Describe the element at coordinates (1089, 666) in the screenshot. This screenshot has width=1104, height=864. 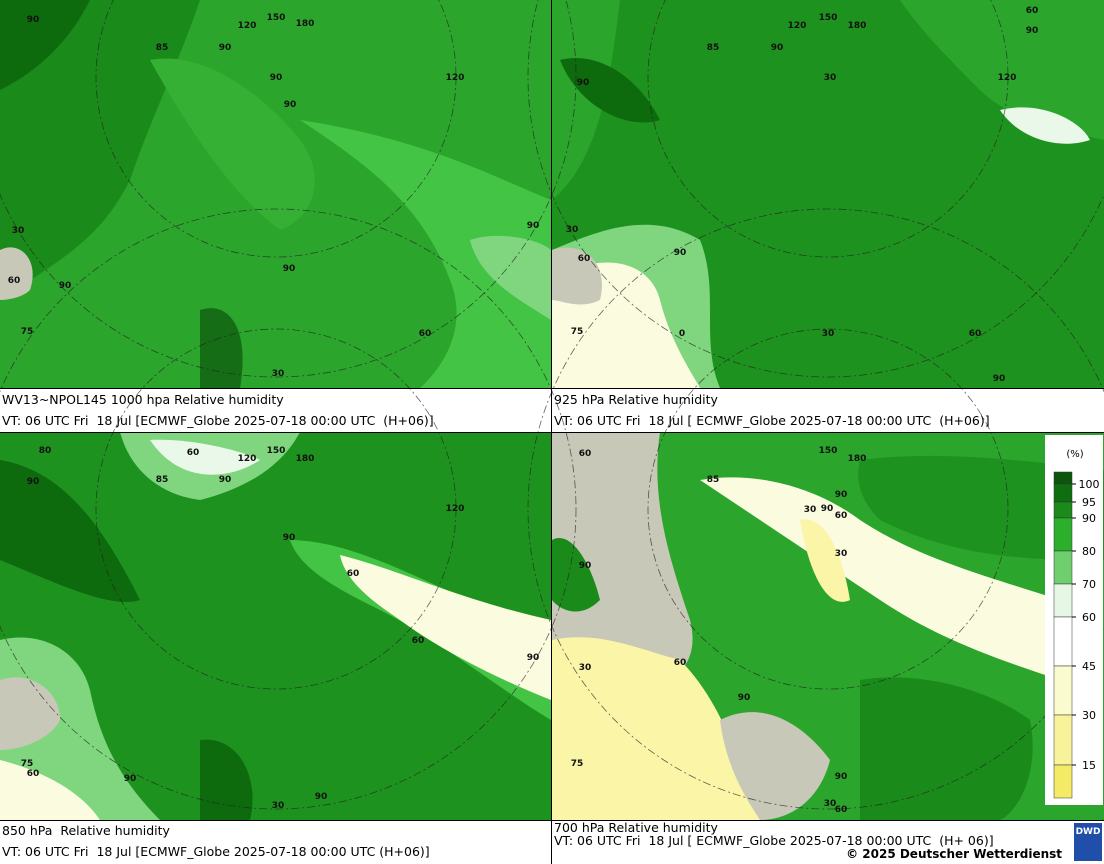
I see `legend-tick-label: 45` at that location.